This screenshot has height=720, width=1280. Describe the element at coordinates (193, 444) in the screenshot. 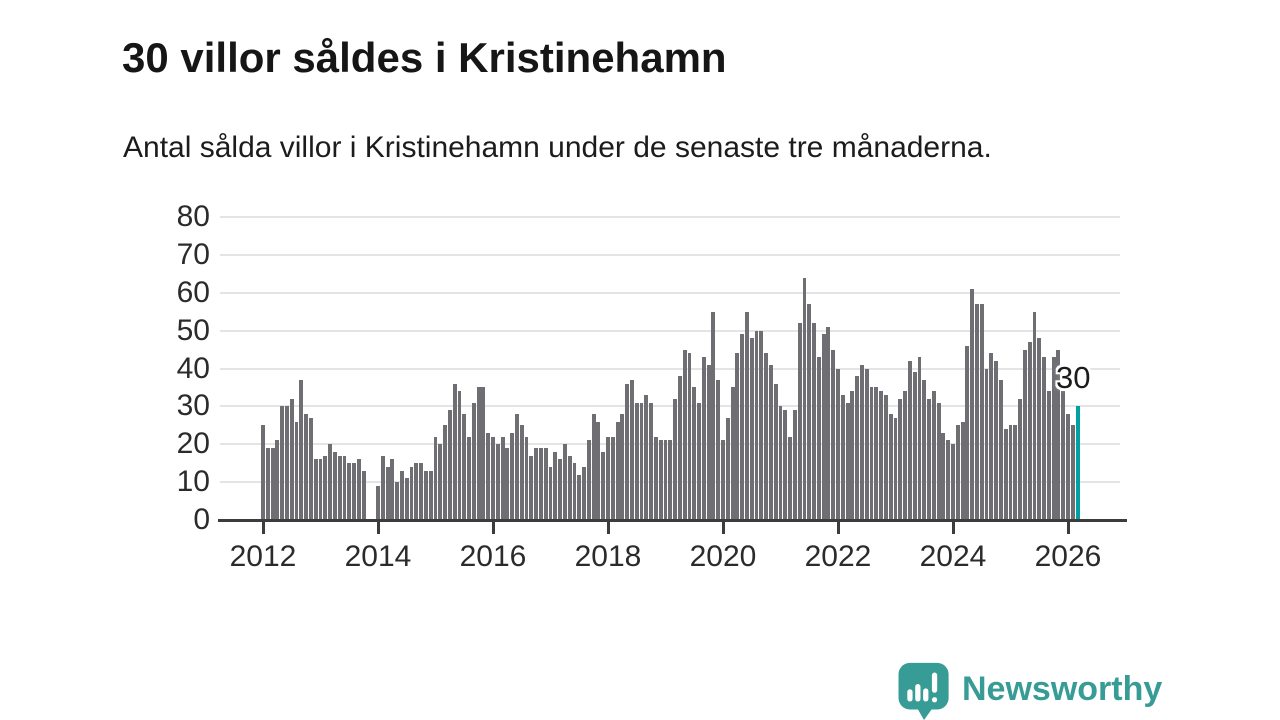

I see `y-axis-tick-label: 20` at that location.